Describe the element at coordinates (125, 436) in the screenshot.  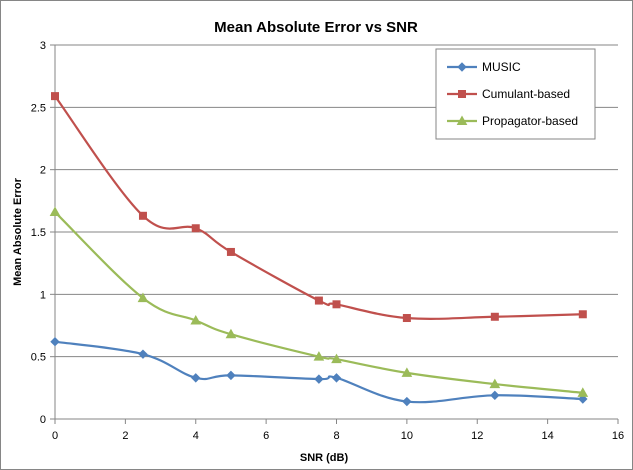
I see `x-tick-label: 2` at that location.